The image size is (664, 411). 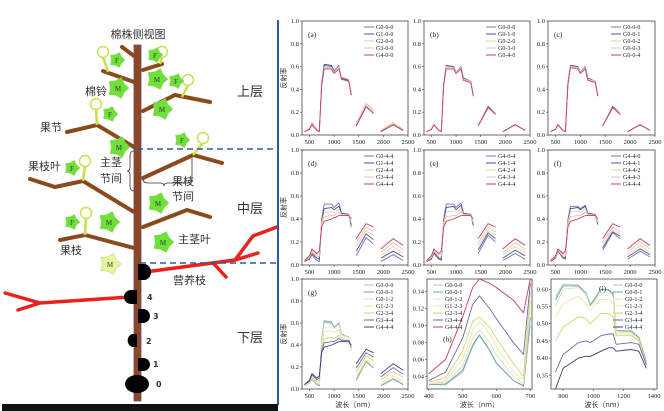 I want to click on node-number: 2, so click(x=149, y=341).